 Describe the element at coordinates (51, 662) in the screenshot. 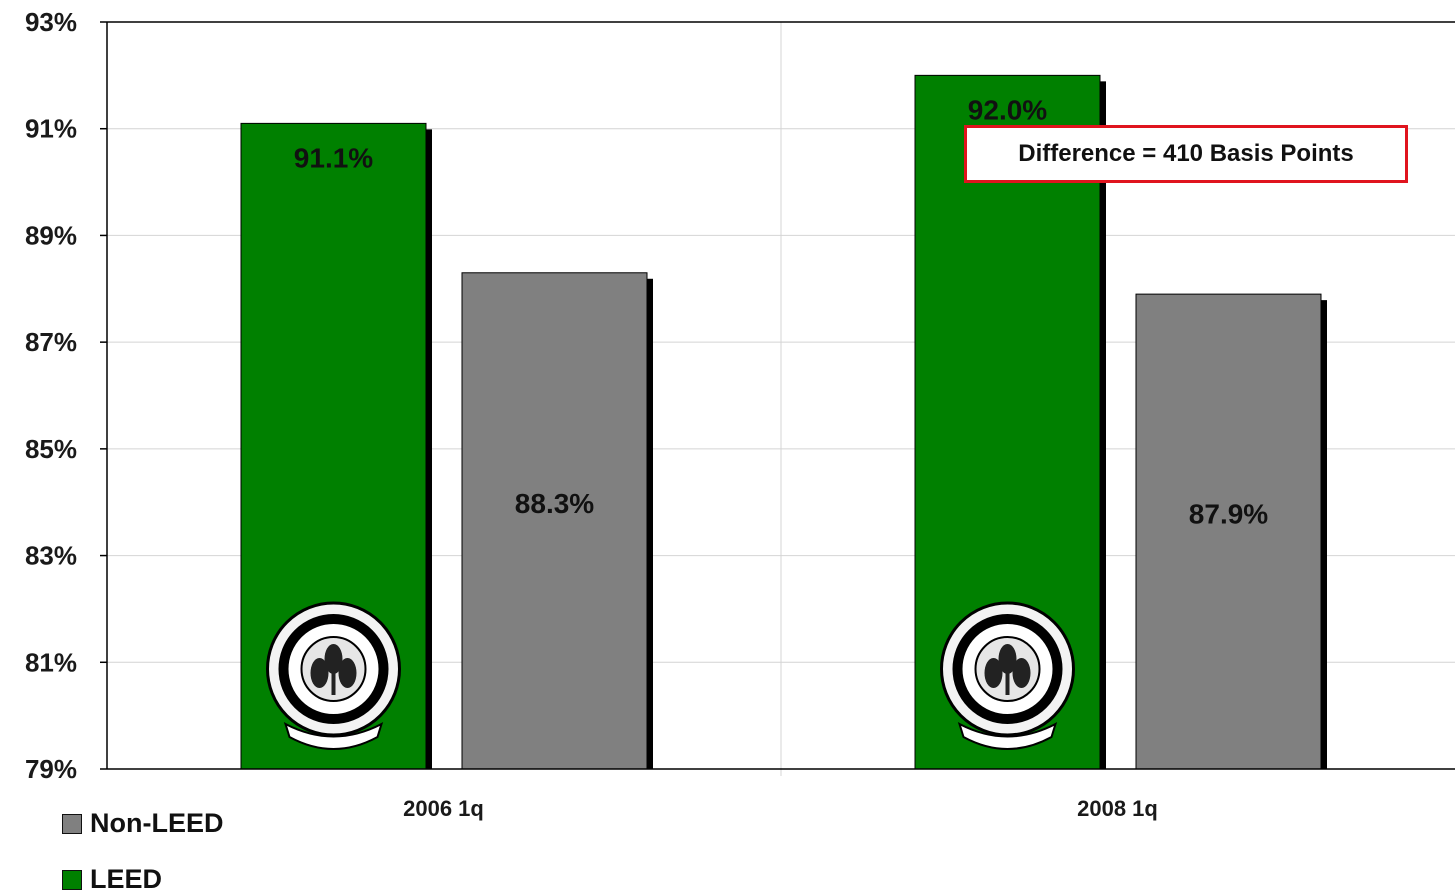

I see `y-tick-label: 81%` at that location.